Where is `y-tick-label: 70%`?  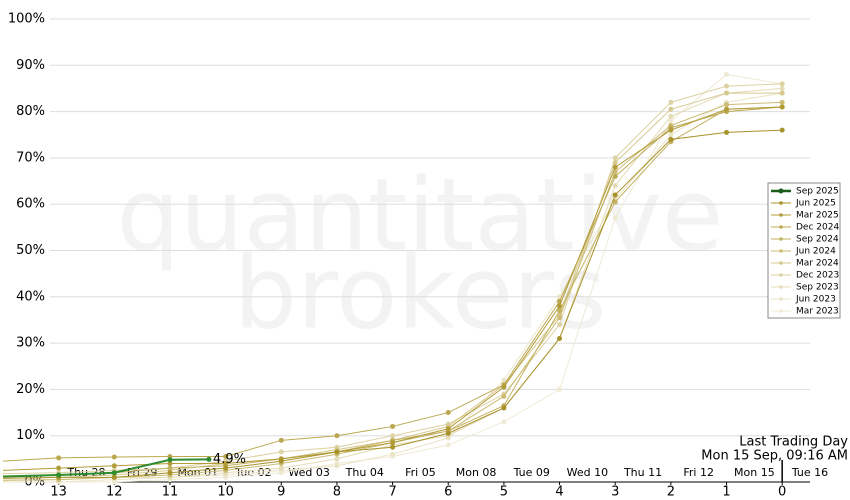
y-tick-label: 70% is located at coordinates (30, 157).